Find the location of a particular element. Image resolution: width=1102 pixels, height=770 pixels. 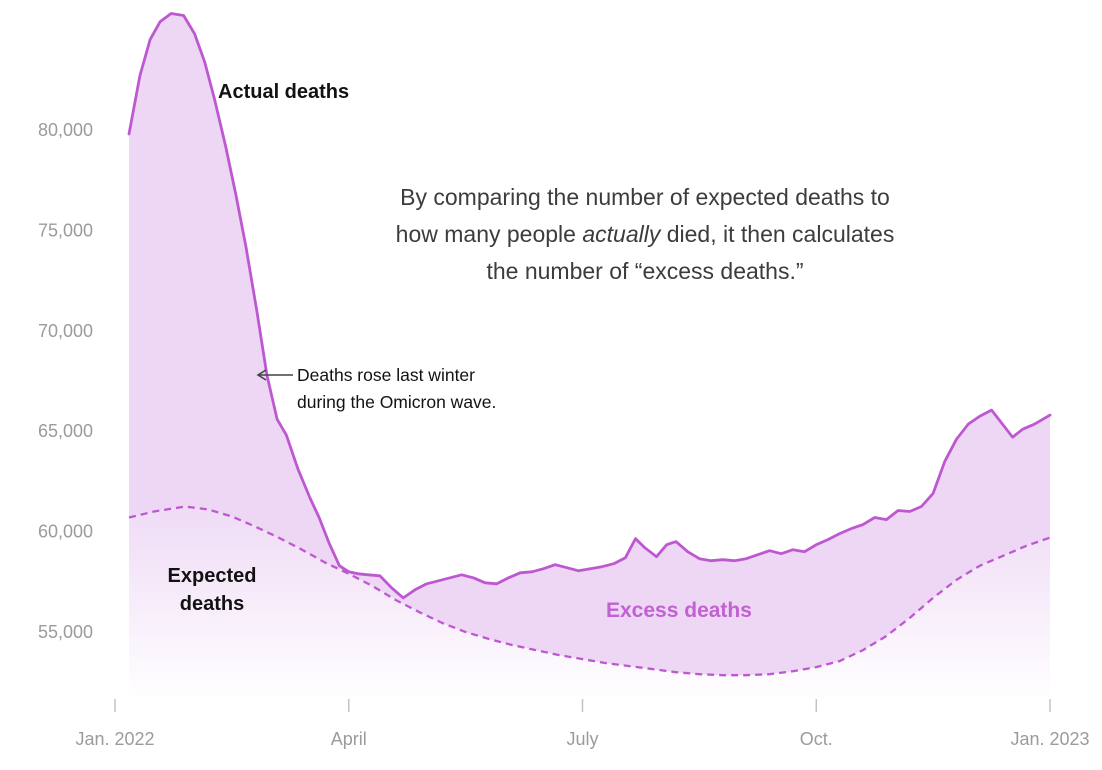

explainer-text-part: how many people is located at coordinates (489, 234).